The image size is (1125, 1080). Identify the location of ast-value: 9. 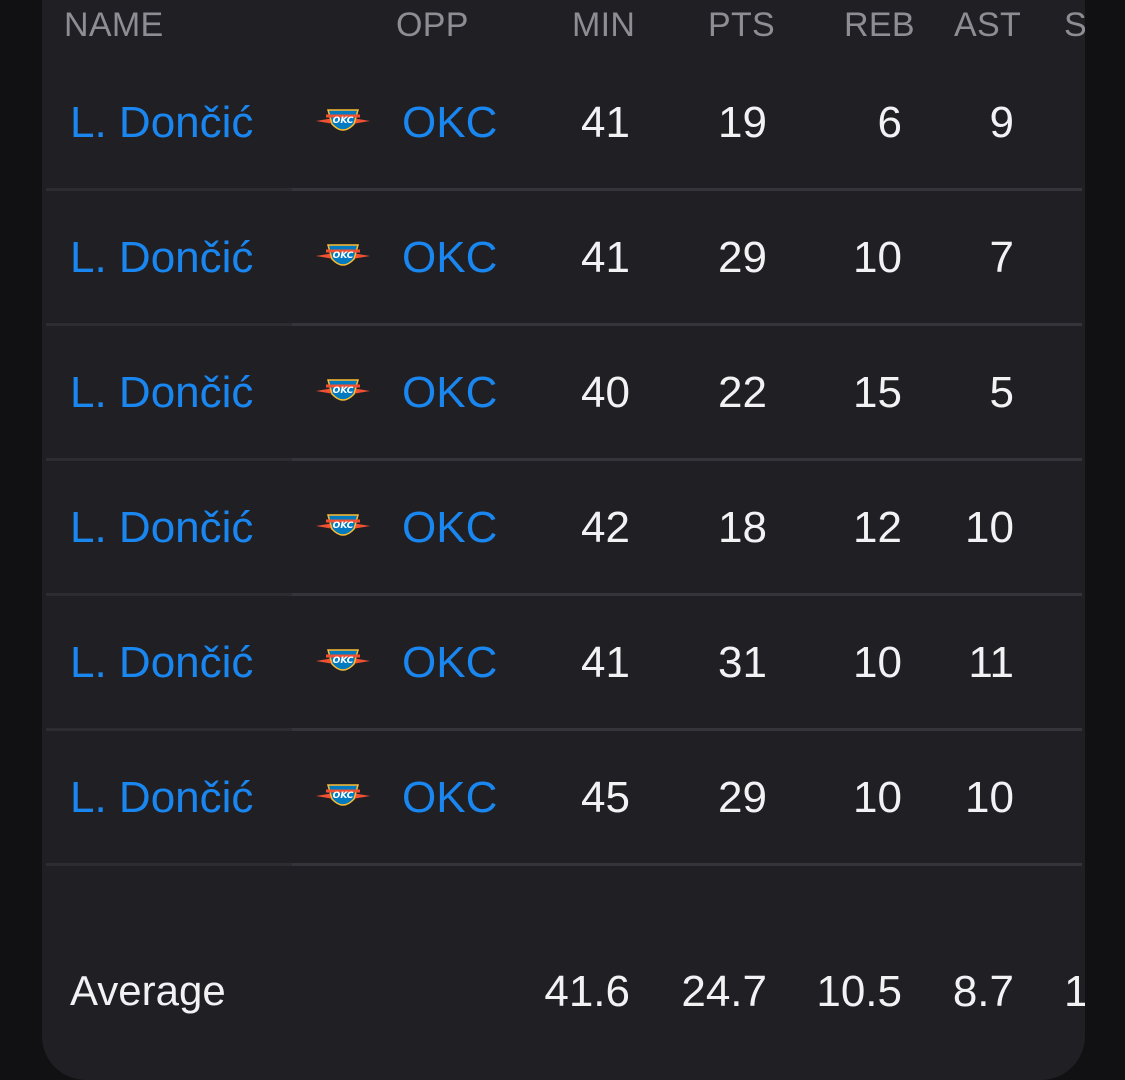
(1001, 122).